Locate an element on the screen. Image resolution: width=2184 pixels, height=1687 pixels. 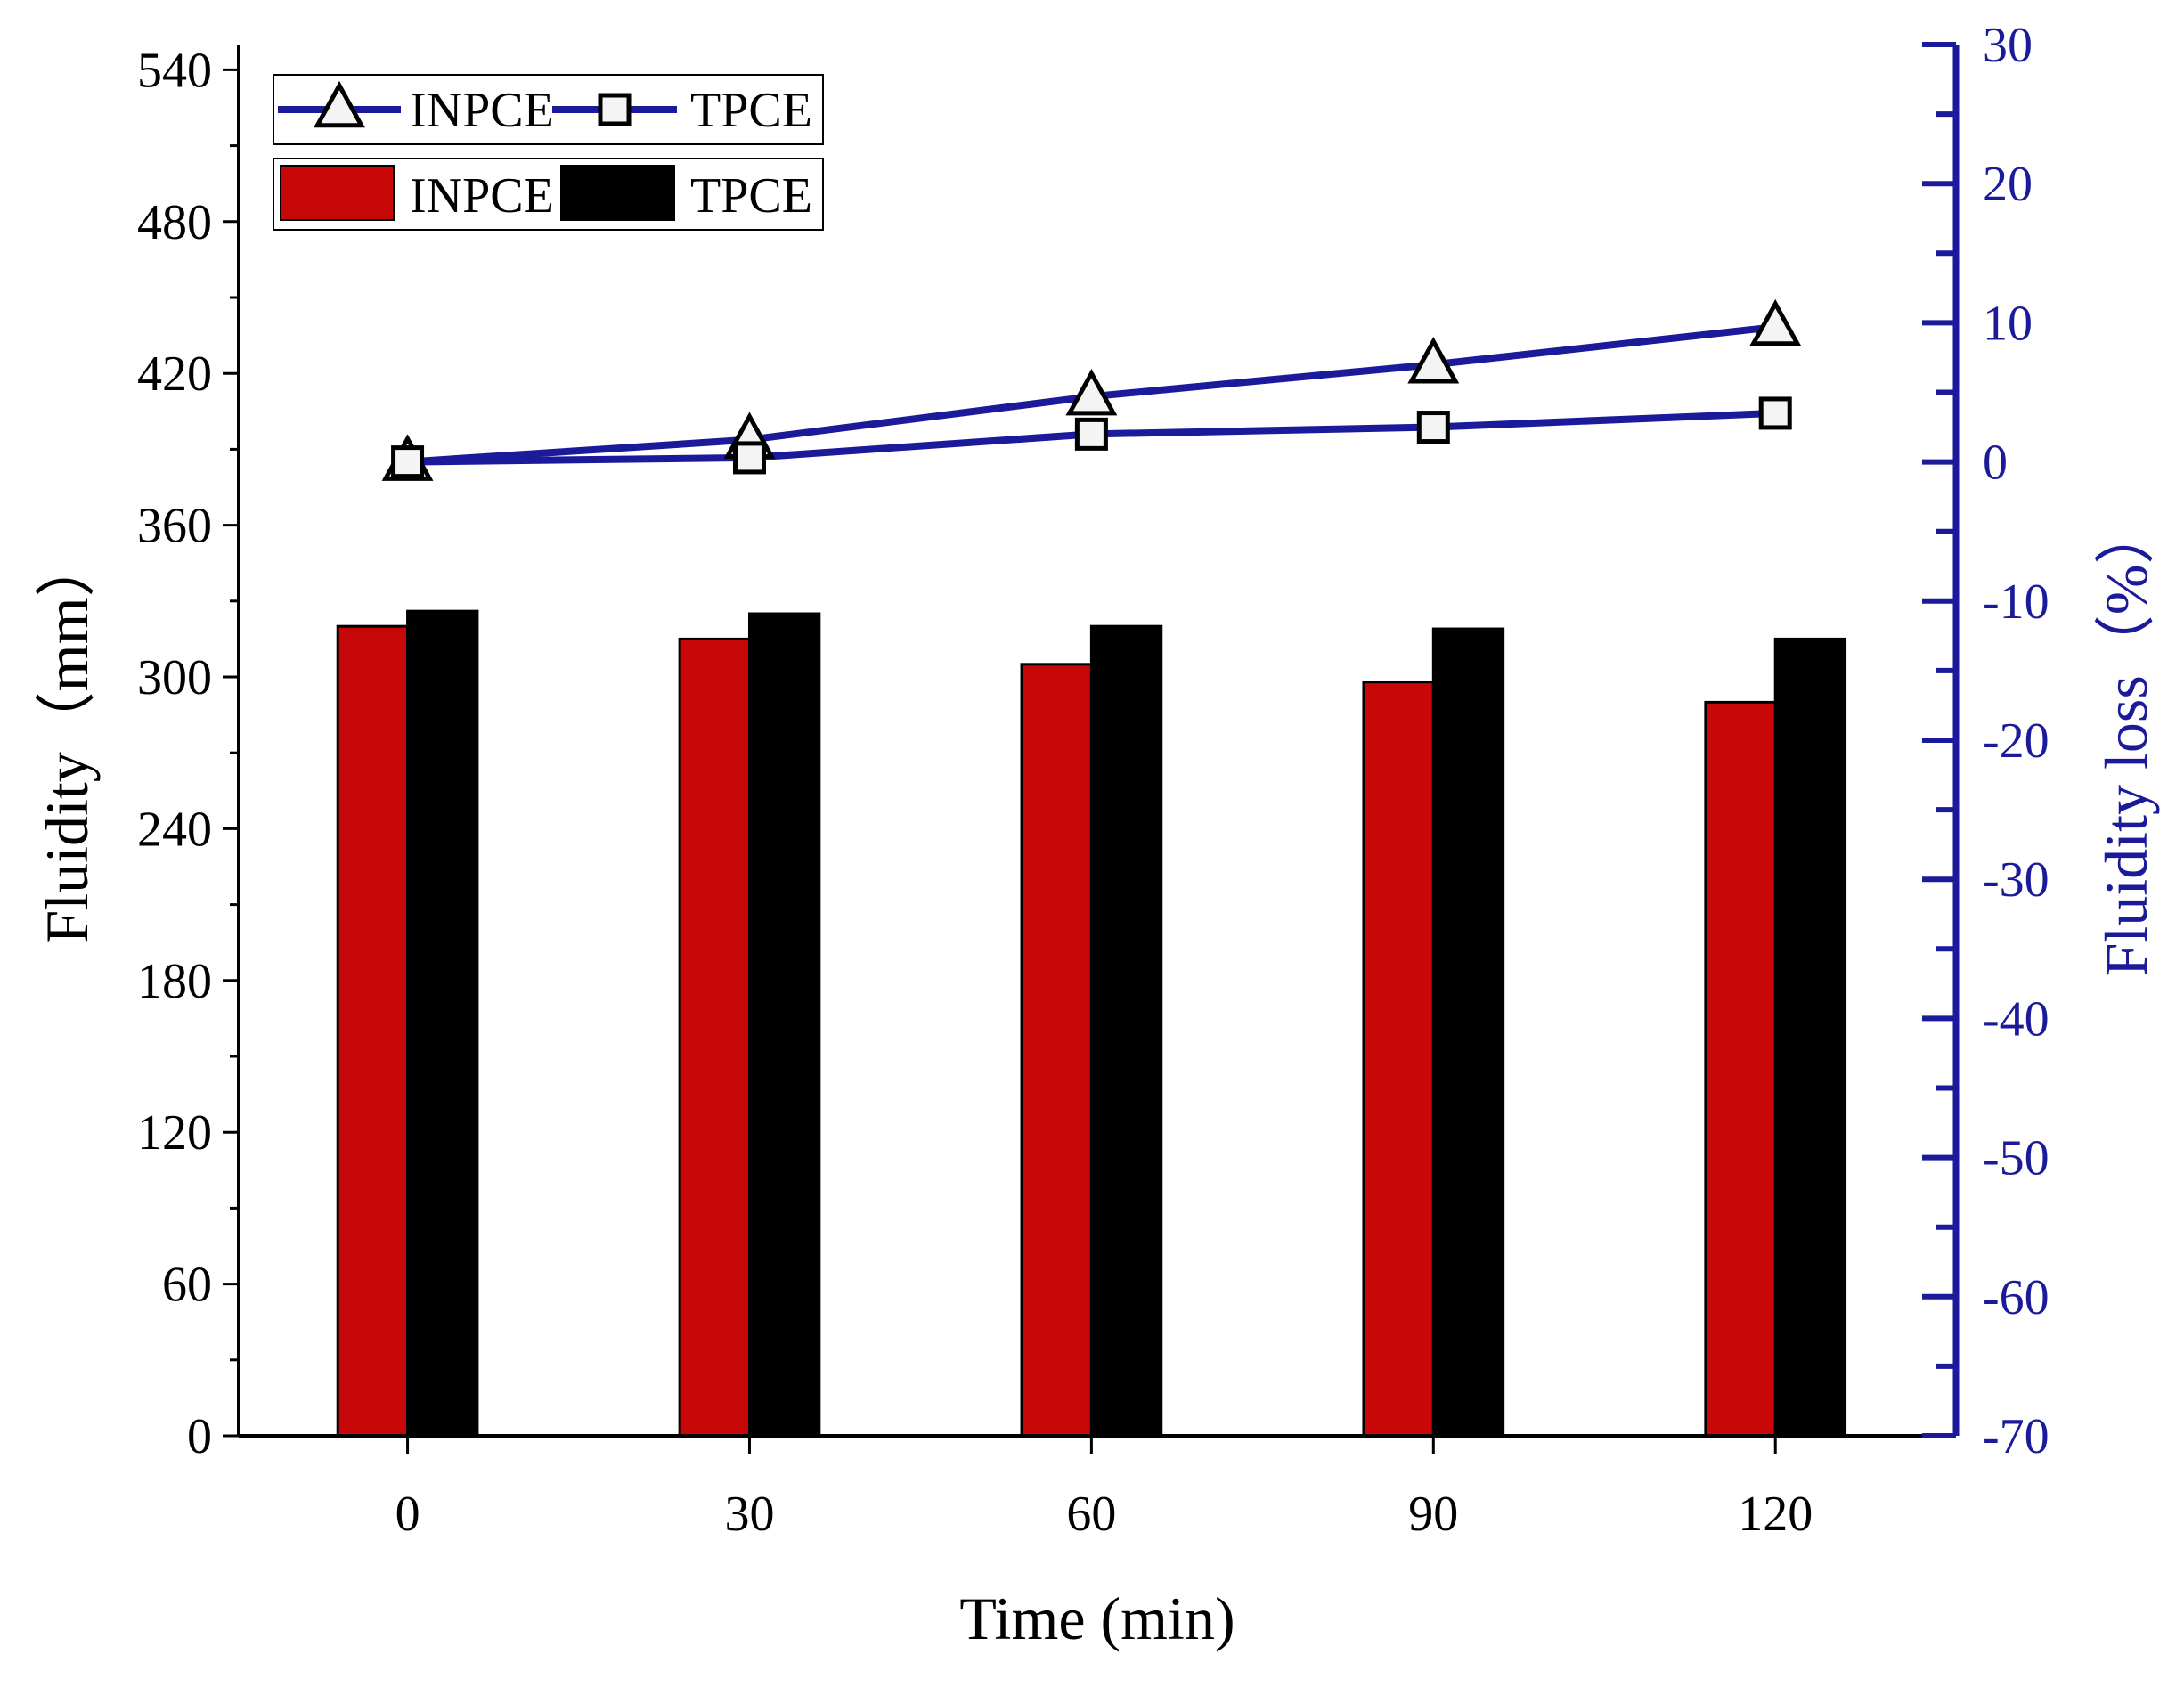
legend-label-bar-inpce: INPCE is located at coordinates (482, 196).